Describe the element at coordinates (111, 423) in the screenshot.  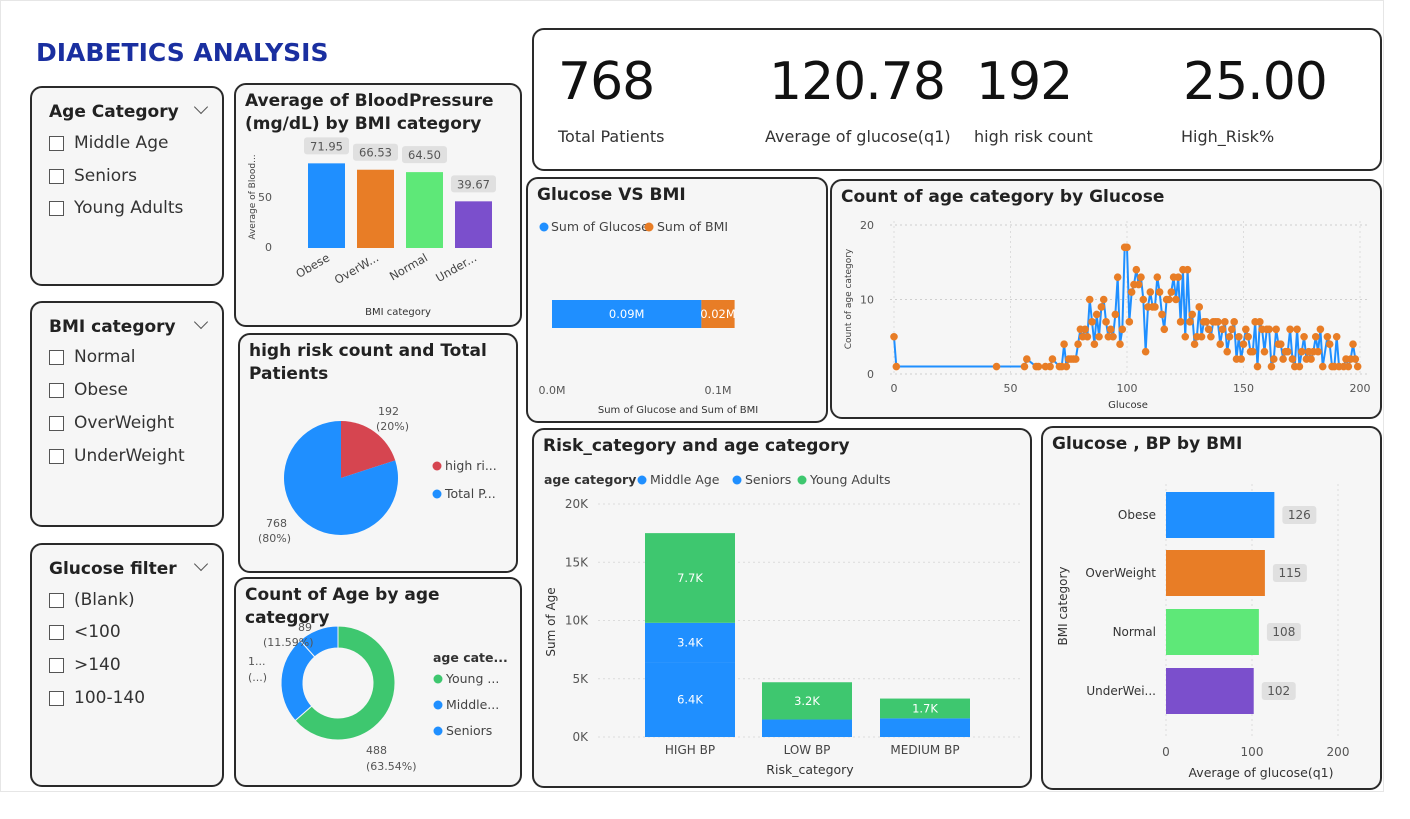
I see `slicer-option: OverWeight` at that location.